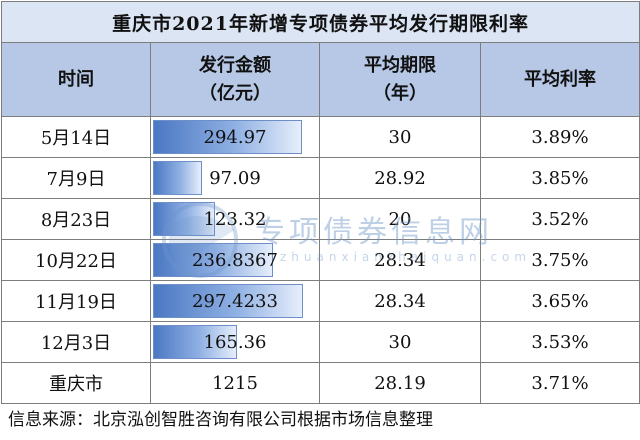  What do you see at coordinates (235, 65) in the screenshot?
I see `header-amount-line1: 发行金额` at bounding box center [235, 65].